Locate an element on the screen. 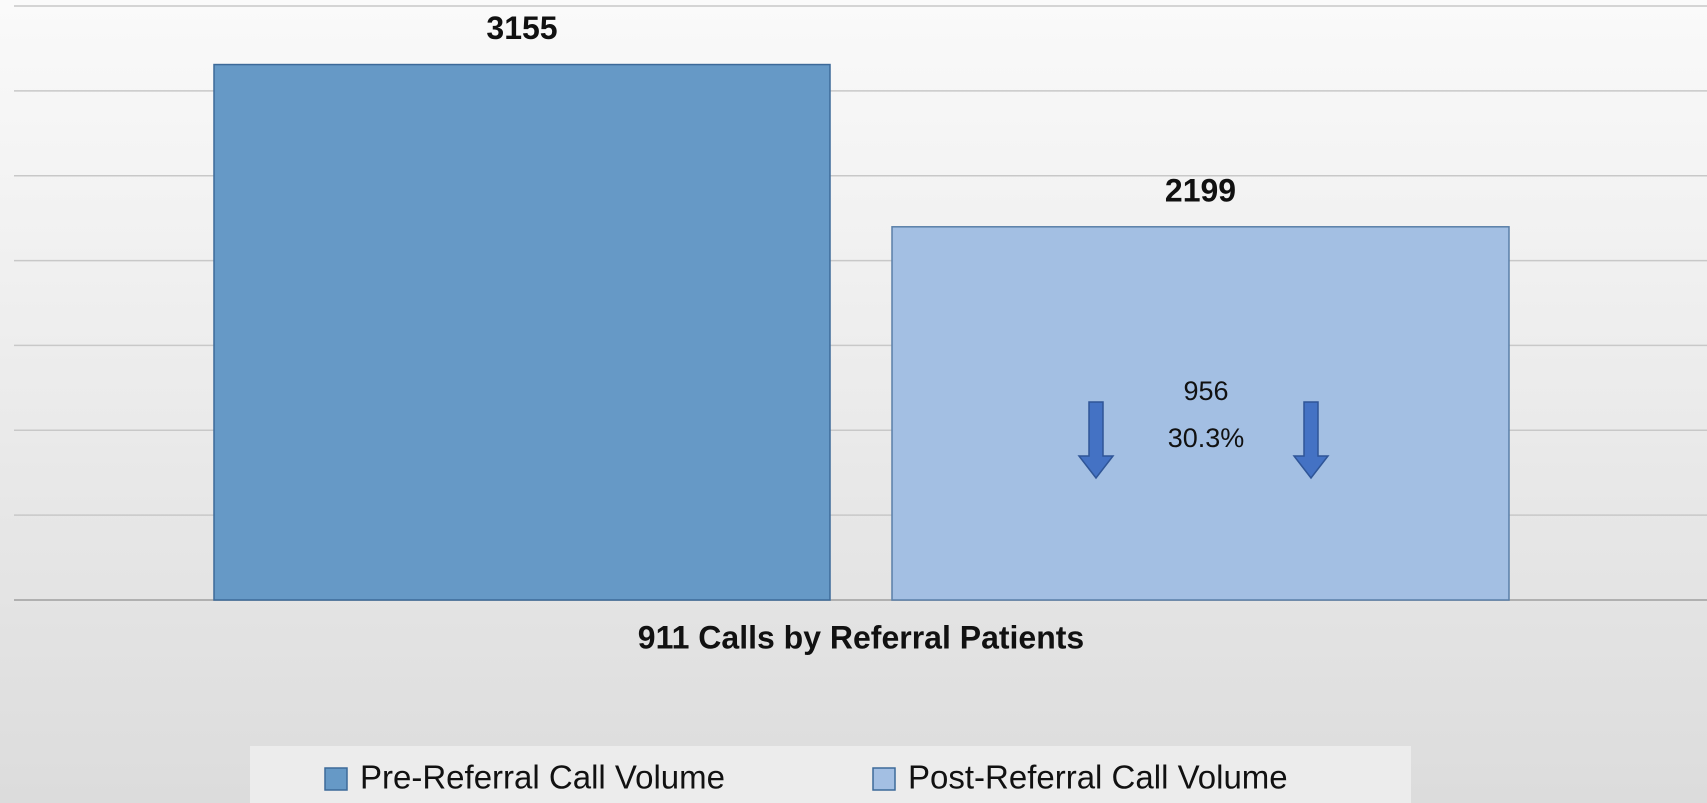 The image size is (1707, 803). x-tick-label: 911 Calls by Referral Patients is located at coordinates (861, 637).